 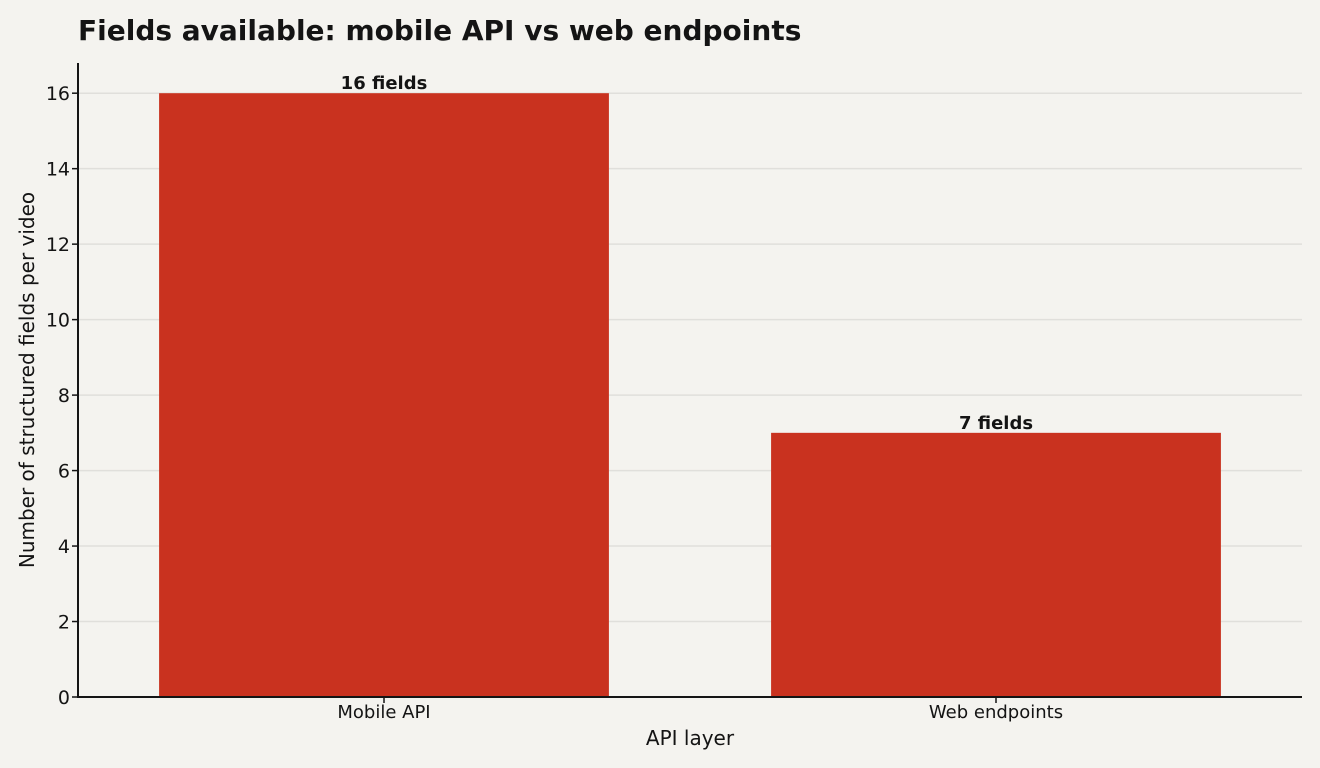 I want to click on y-tick-label: 4, so click(x=64, y=547).